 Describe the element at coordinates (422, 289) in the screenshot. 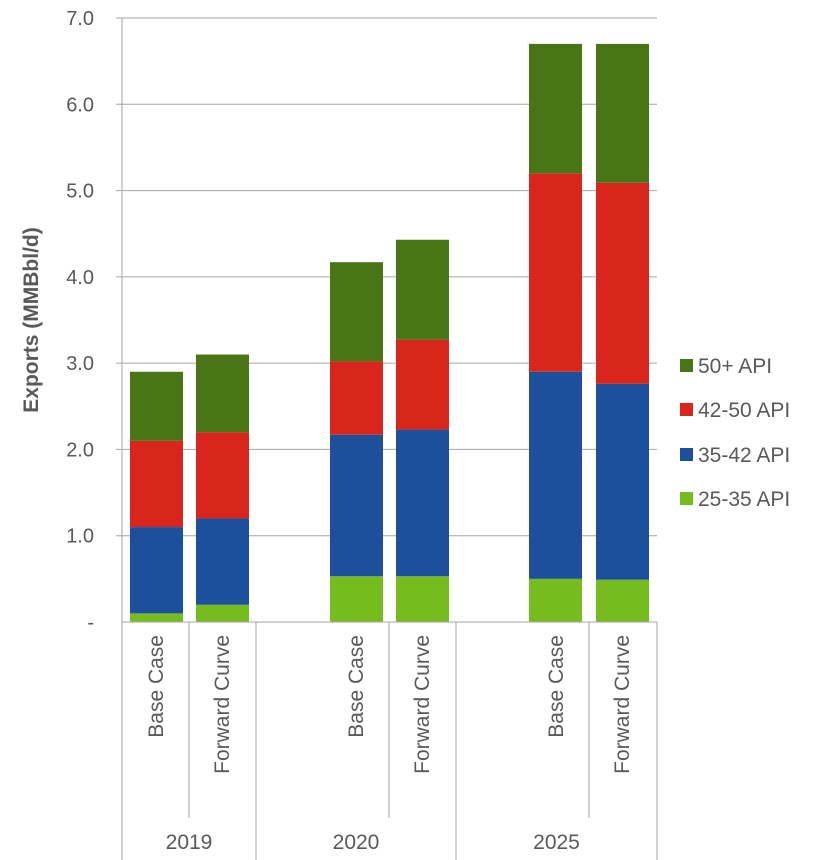

I see `bar-2020-forward-curve-50-api` at that location.